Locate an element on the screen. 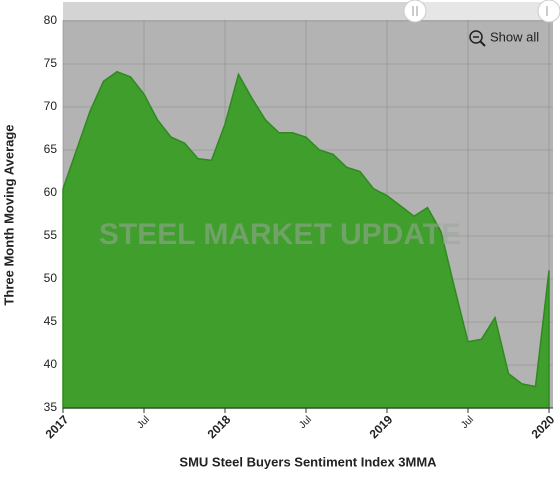 The width and height of the screenshot is (560, 478). y-tick-label: 70 is located at coordinates (51, 106).